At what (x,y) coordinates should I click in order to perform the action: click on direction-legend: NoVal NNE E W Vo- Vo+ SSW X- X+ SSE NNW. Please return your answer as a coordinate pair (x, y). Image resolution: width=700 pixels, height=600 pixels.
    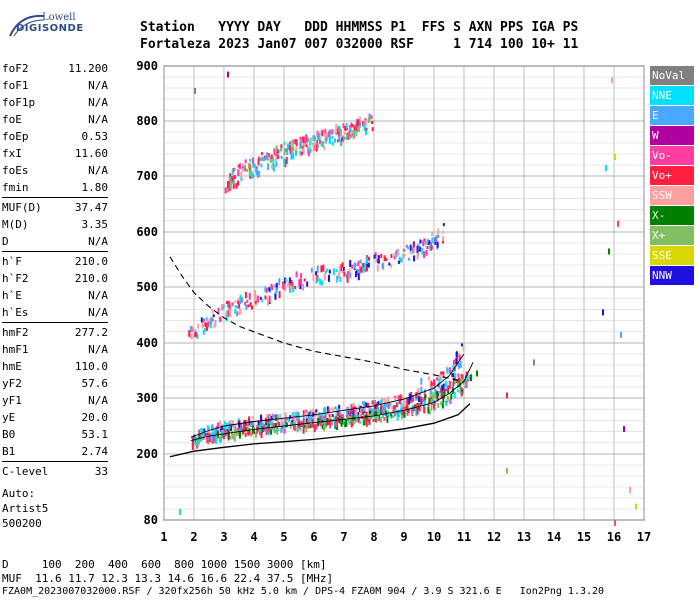
    Looking at the image, I should click on (672, 176).